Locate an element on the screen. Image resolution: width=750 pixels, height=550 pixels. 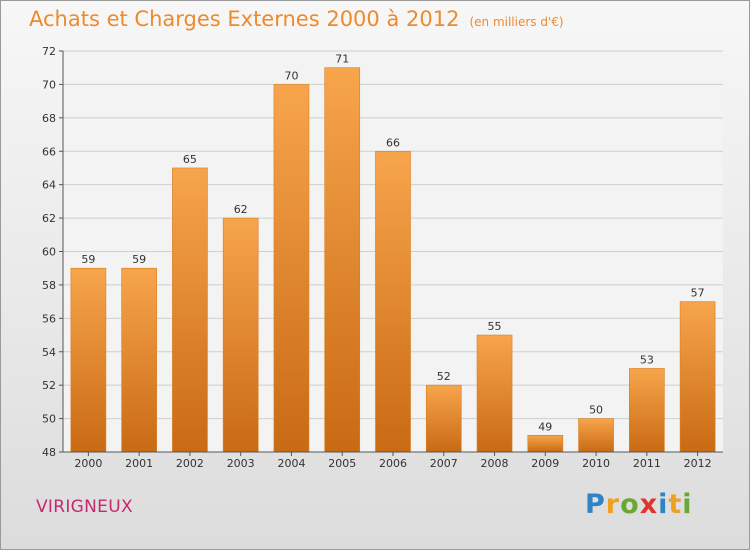
logo-letter: P is located at coordinates (595, 504).